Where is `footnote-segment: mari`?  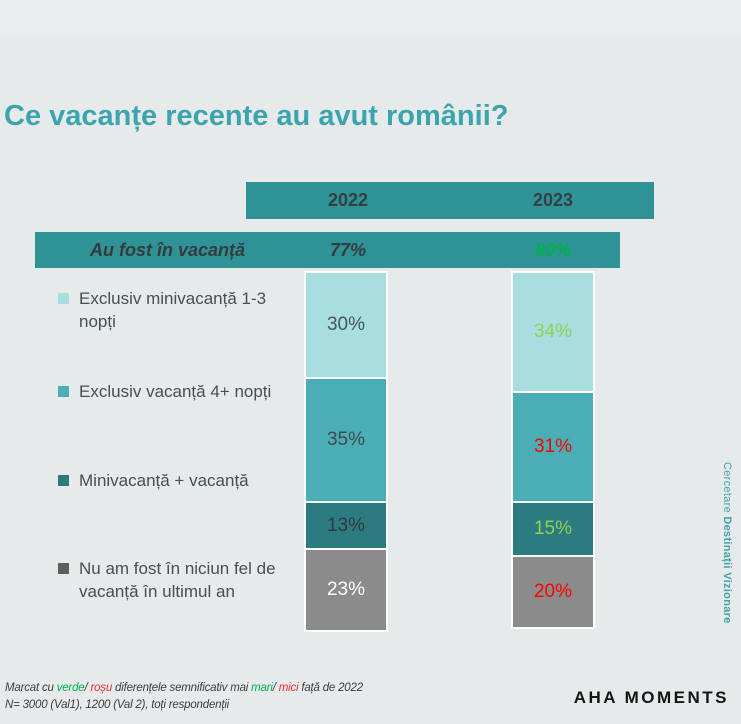 footnote-segment: mari is located at coordinates (262, 688).